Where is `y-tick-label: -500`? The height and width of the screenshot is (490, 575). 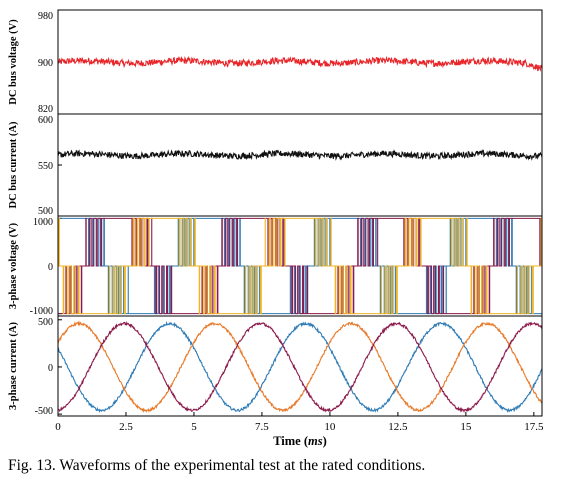 y-tick-label: -500 is located at coordinates (44, 411).